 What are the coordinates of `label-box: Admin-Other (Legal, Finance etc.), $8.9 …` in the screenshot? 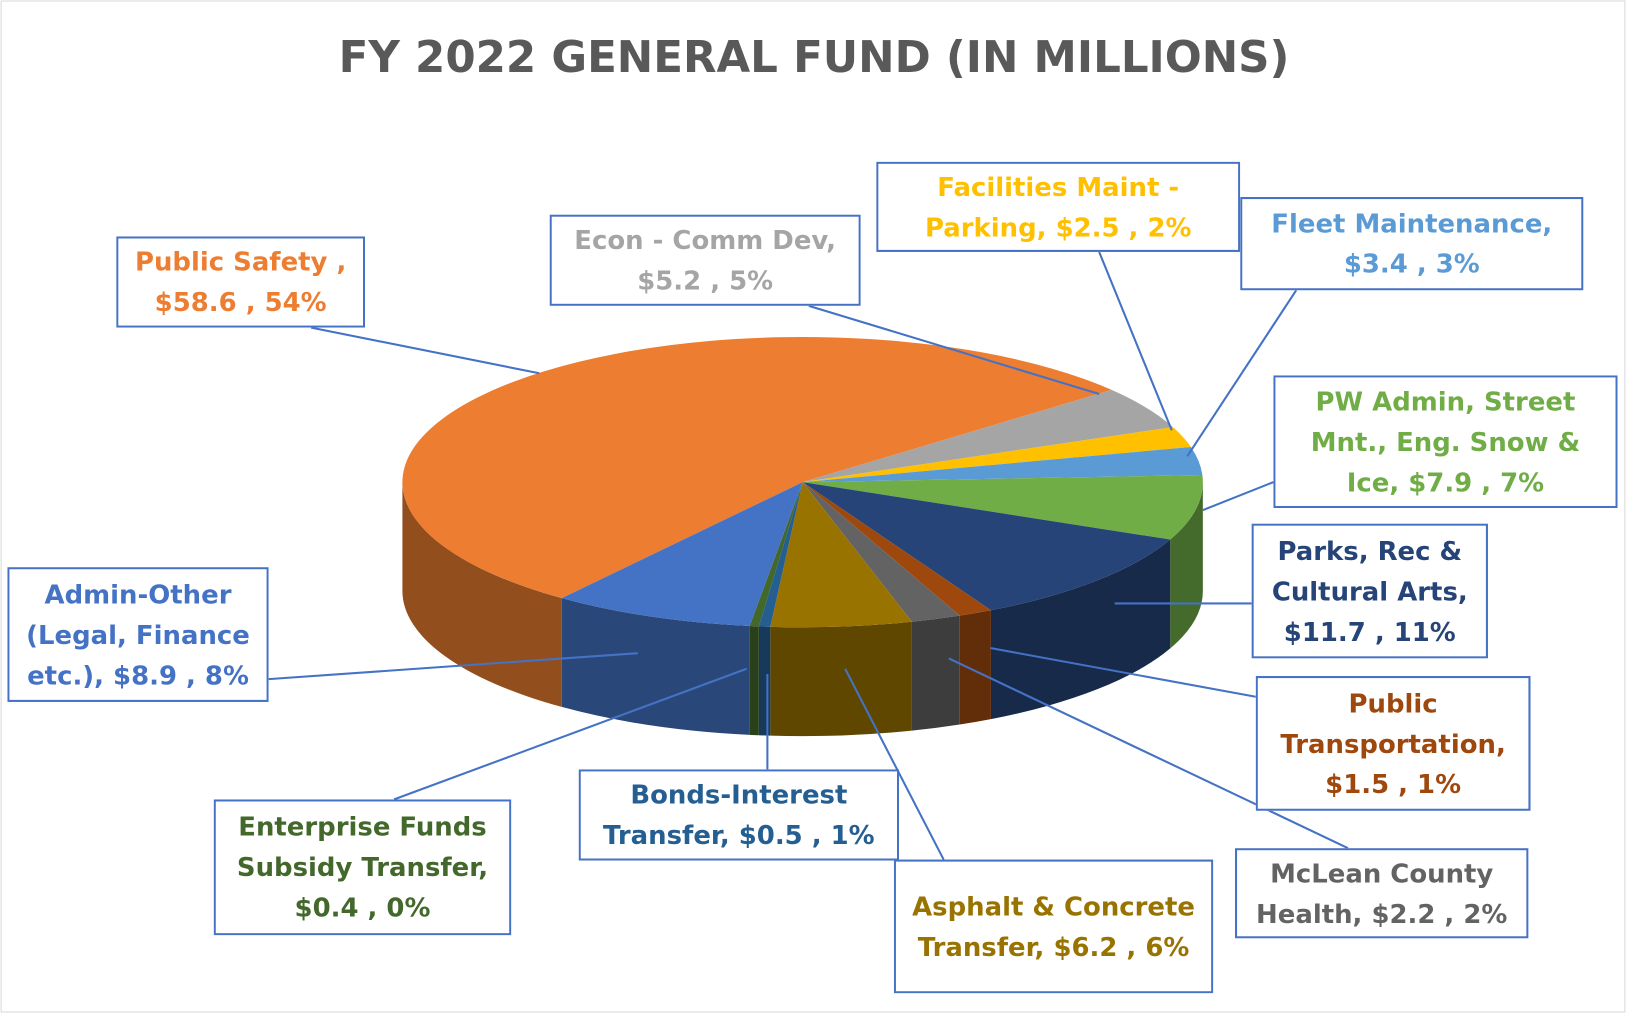 It's located at (138, 634).